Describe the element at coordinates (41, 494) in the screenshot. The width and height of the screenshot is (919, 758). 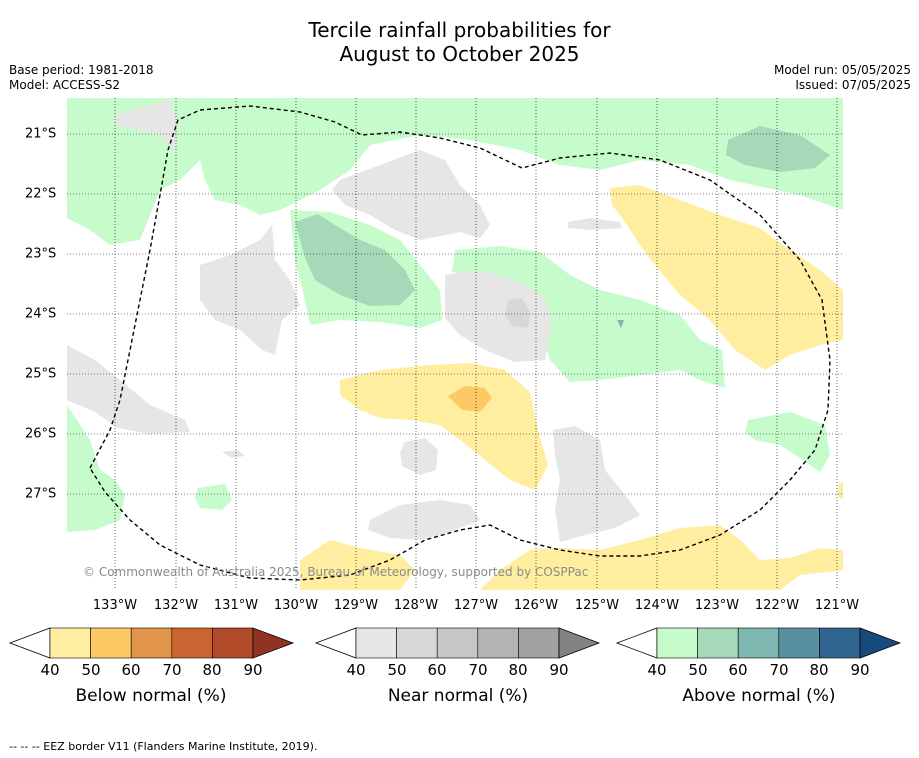
I see `y-tick: 27°S` at that location.